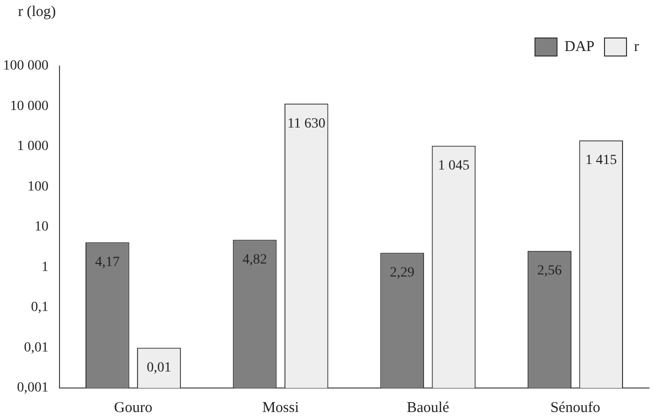 The height and width of the screenshot is (420, 669). I want to click on y-tick-label: 10 000, so click(29, 106).